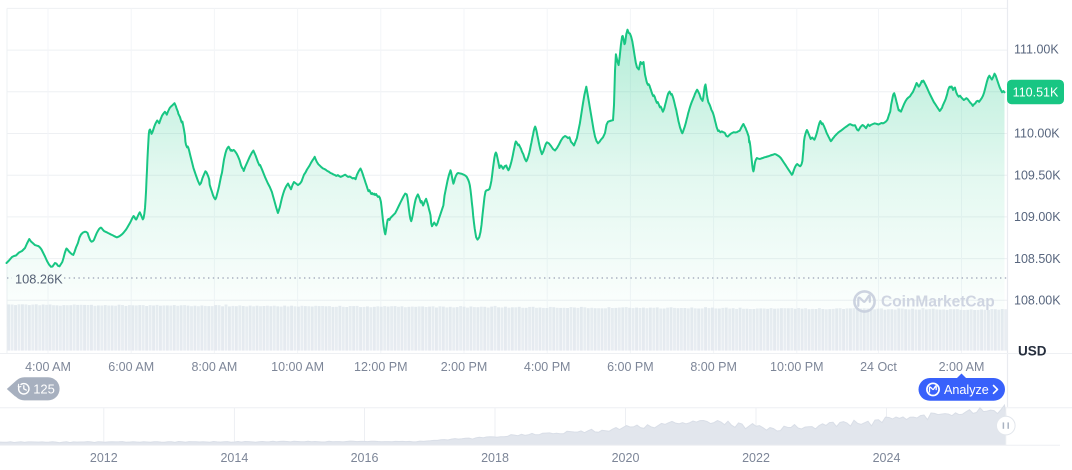 This screenshot has width=1072, height=470. I want to click on svg-text: 10:00 AM, so click(297, 367).